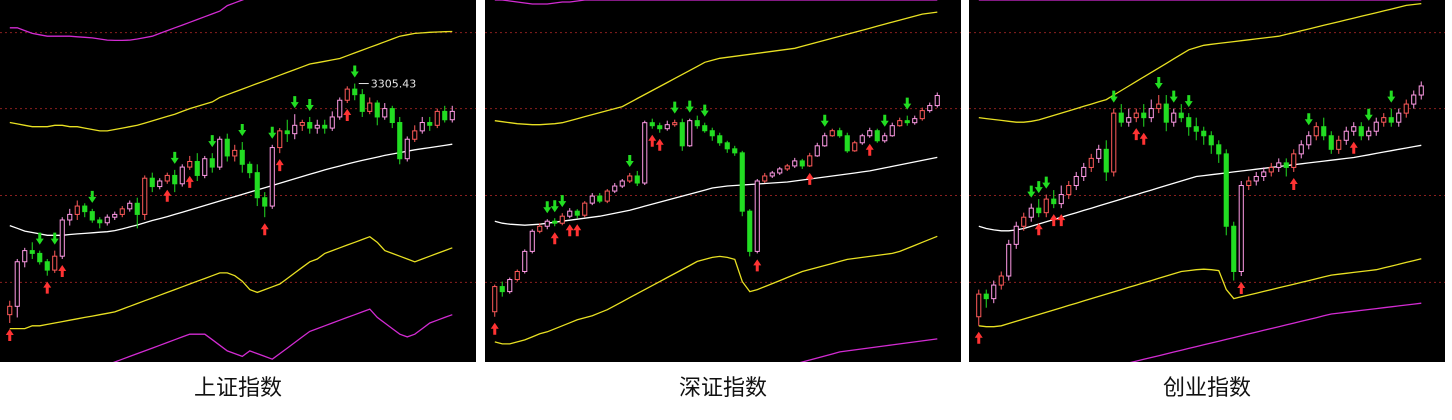  I want to click on chart-title-chinext: 创业指数, so click(1206, 388).